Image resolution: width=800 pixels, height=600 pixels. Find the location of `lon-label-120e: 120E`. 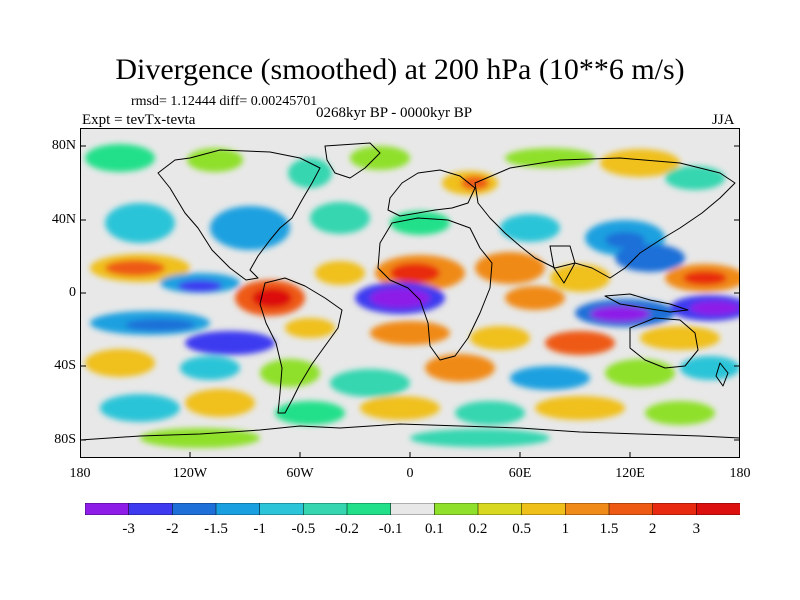

lon-label-120e: 120E is located at coordinates (630, 473).